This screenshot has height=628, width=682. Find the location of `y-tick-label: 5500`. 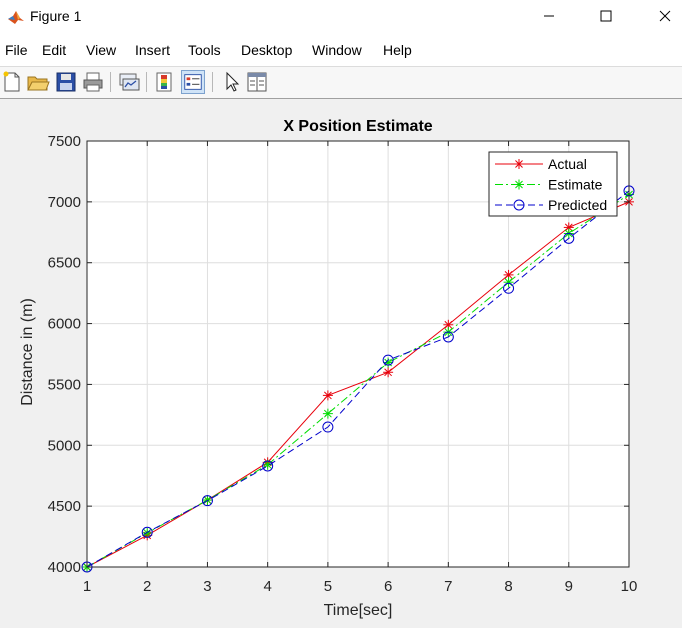

y-tick-label: 5500 is located at coordinates (64, 384).